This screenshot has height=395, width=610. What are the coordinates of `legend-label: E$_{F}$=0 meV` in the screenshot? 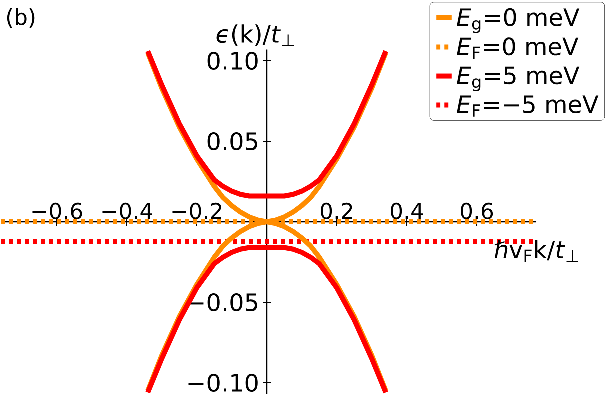 It's located at (518, 49).